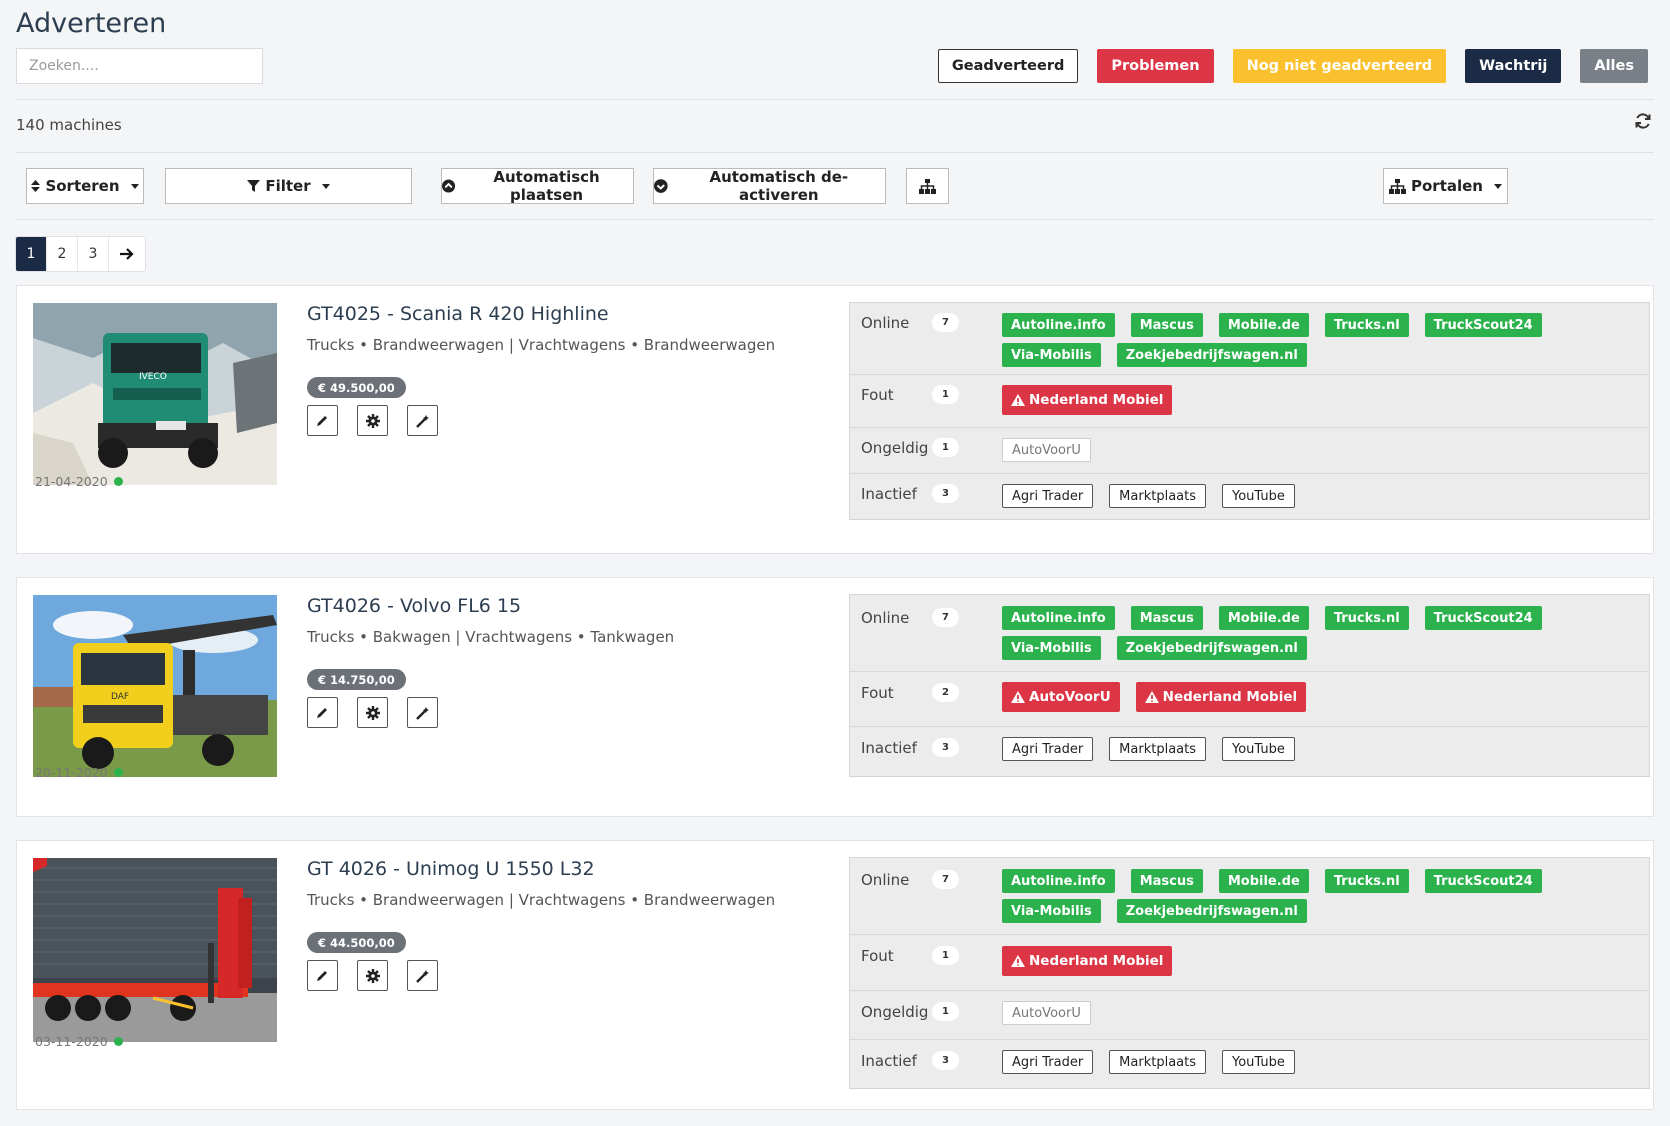  Describe the element at coordinates (895, 1012) in the screenshot. I see `status-label: Ongeldig` at that location.